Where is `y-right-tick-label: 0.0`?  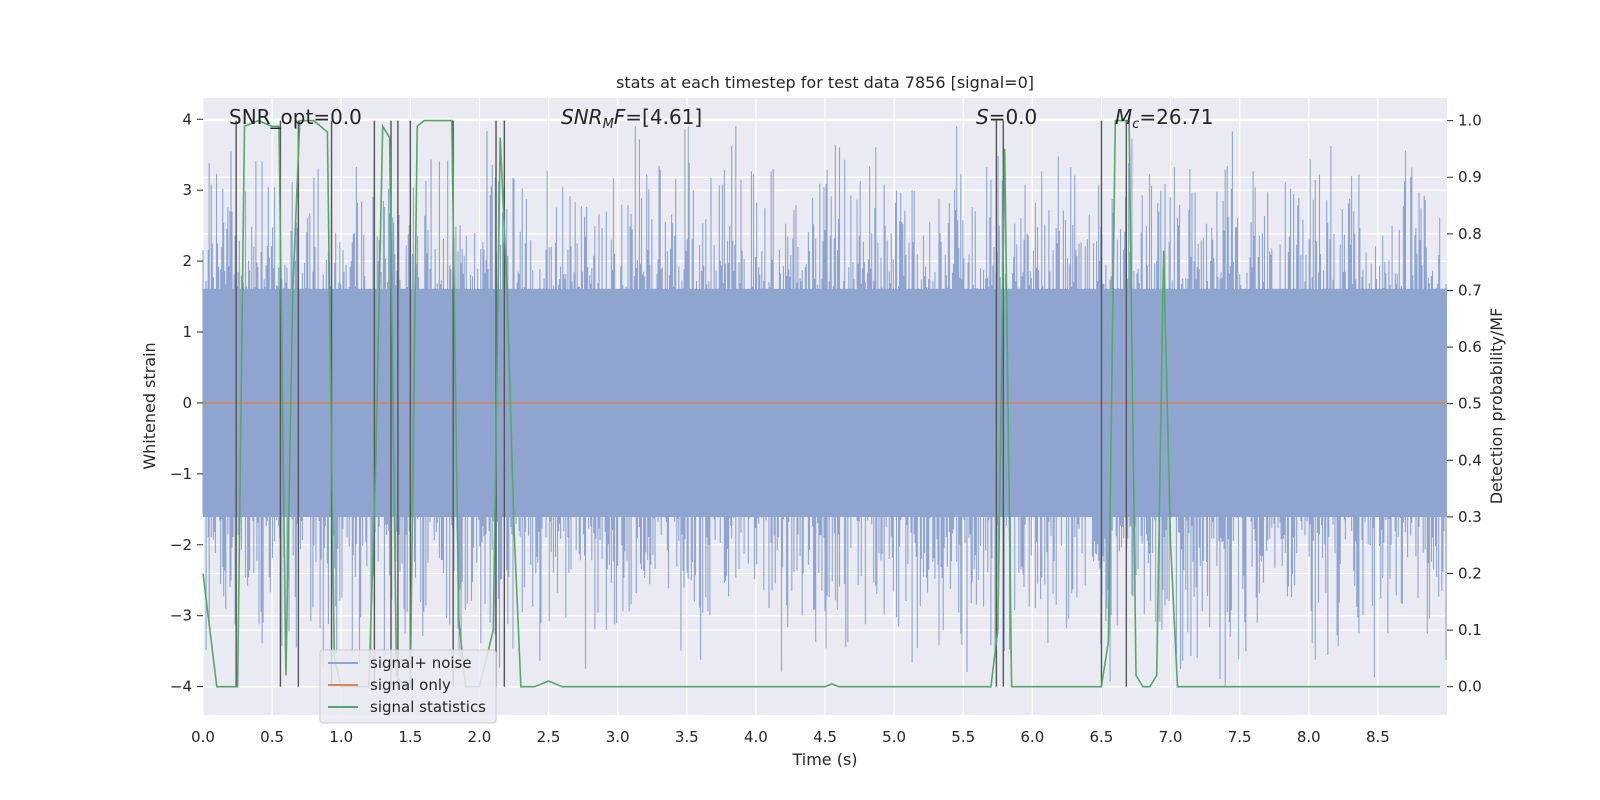
y-right-tick-label: 0.0 is located at coordinates (1470, 687).